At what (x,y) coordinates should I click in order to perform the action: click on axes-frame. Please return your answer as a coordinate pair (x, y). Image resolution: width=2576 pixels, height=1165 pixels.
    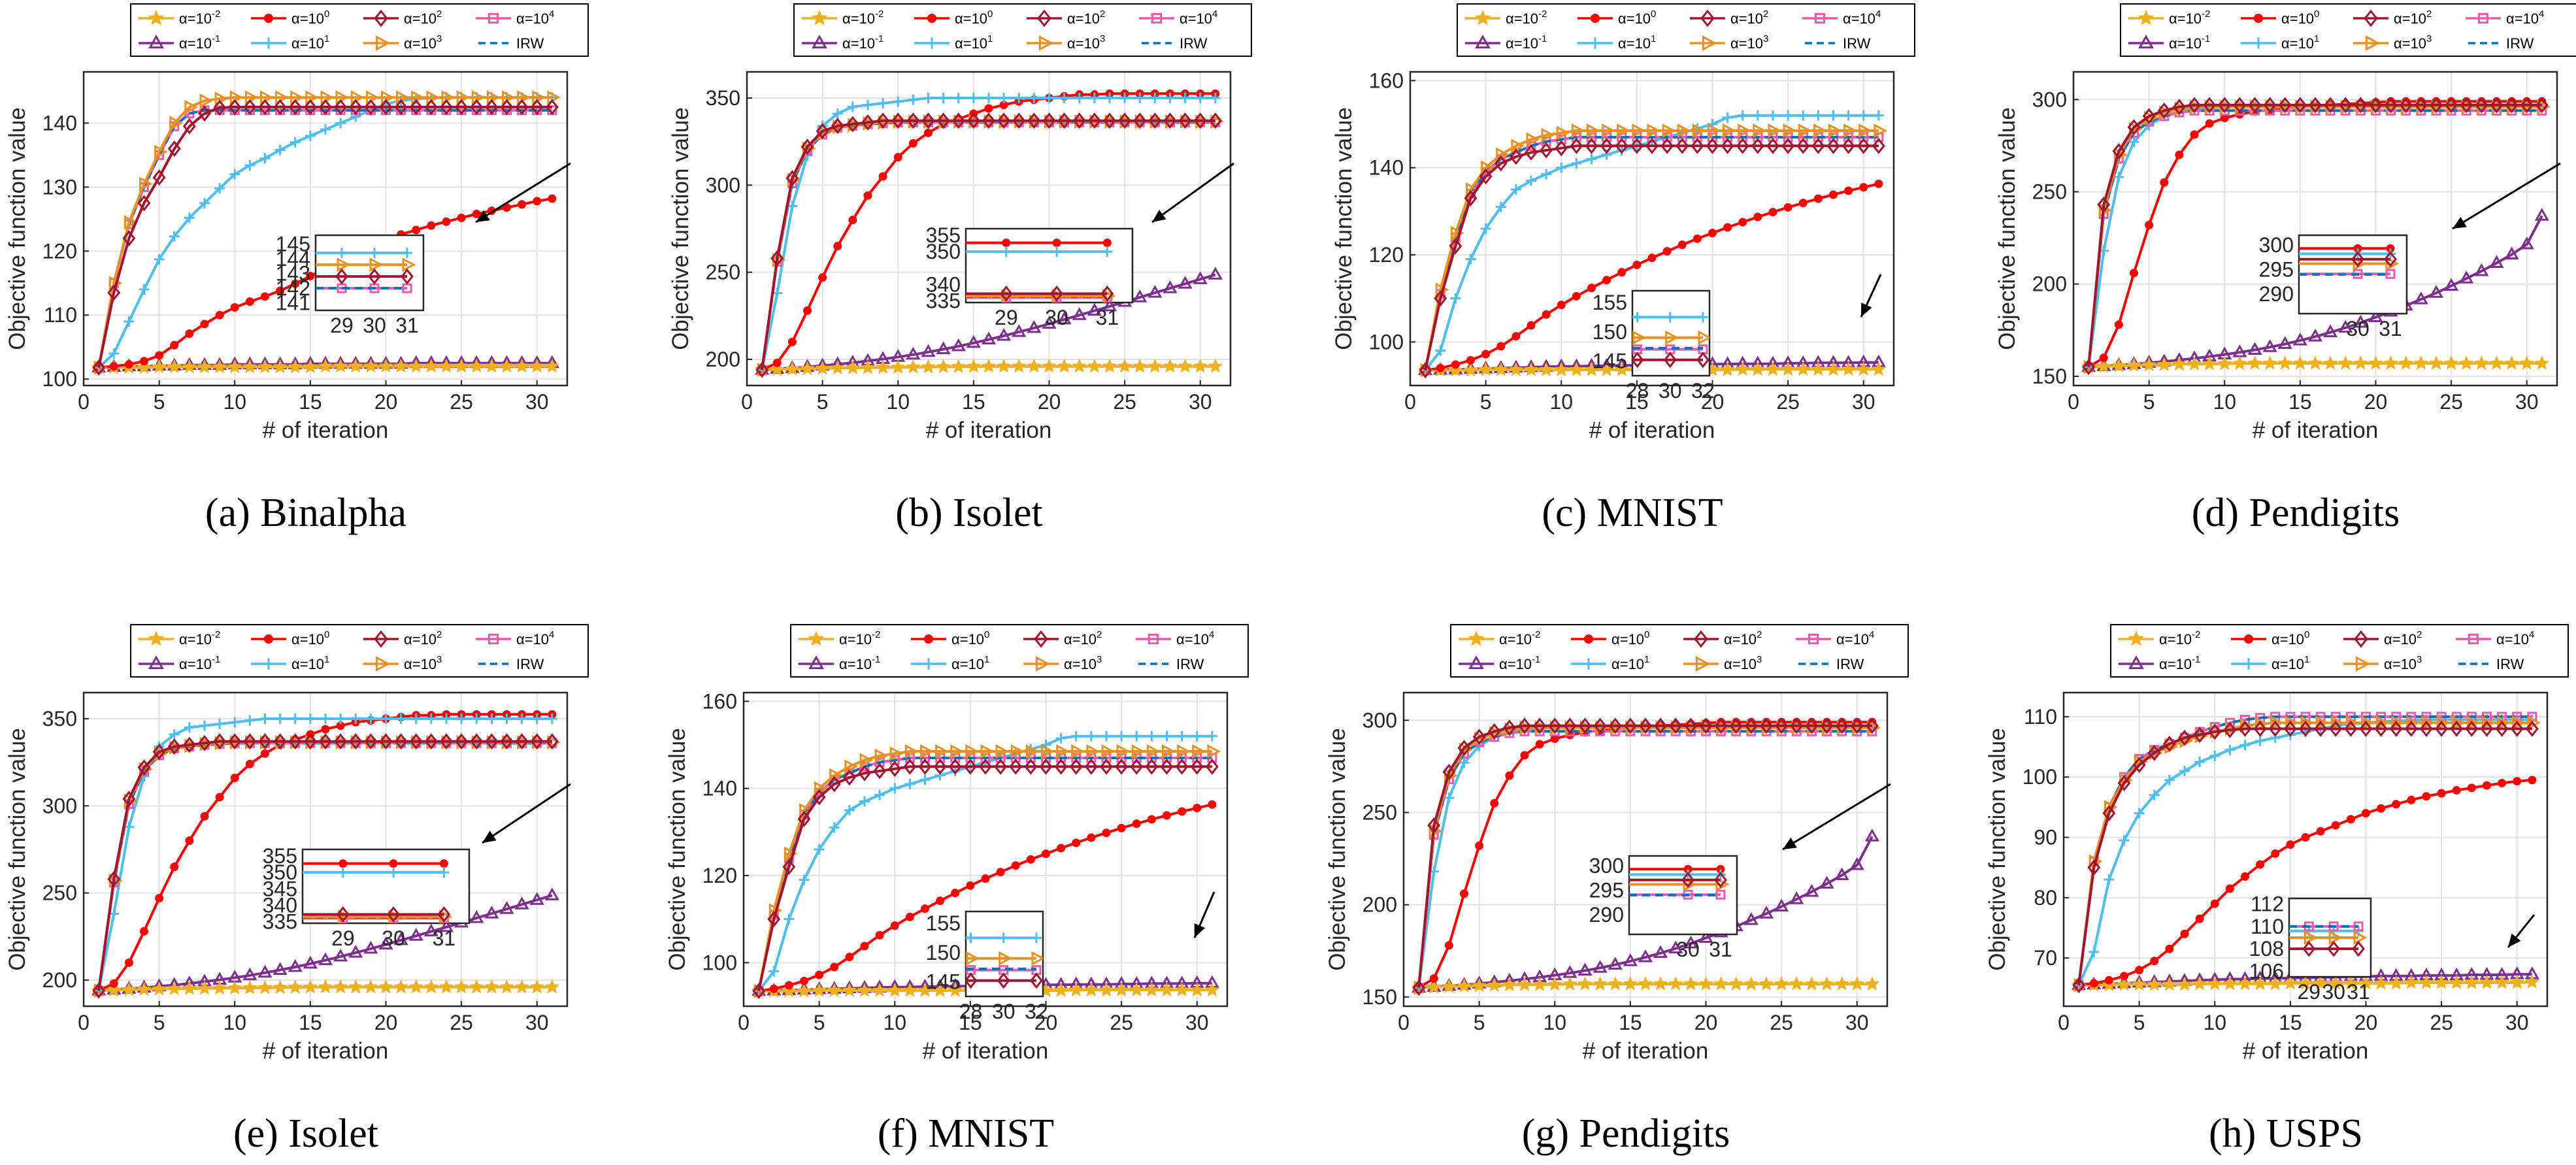
    Looking at the image, I should click on (2315, 229).